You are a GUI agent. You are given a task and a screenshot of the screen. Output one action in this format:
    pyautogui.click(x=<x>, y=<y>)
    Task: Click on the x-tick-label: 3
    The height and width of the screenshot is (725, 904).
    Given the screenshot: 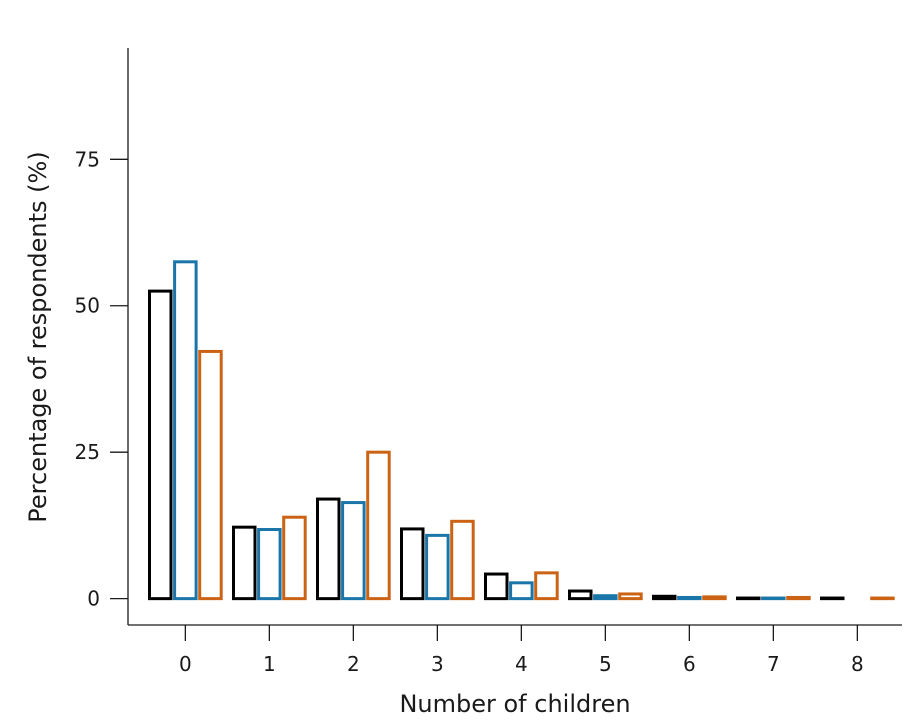 What is the action you would take?
    pyautogui.click(x=437, y=664)
    